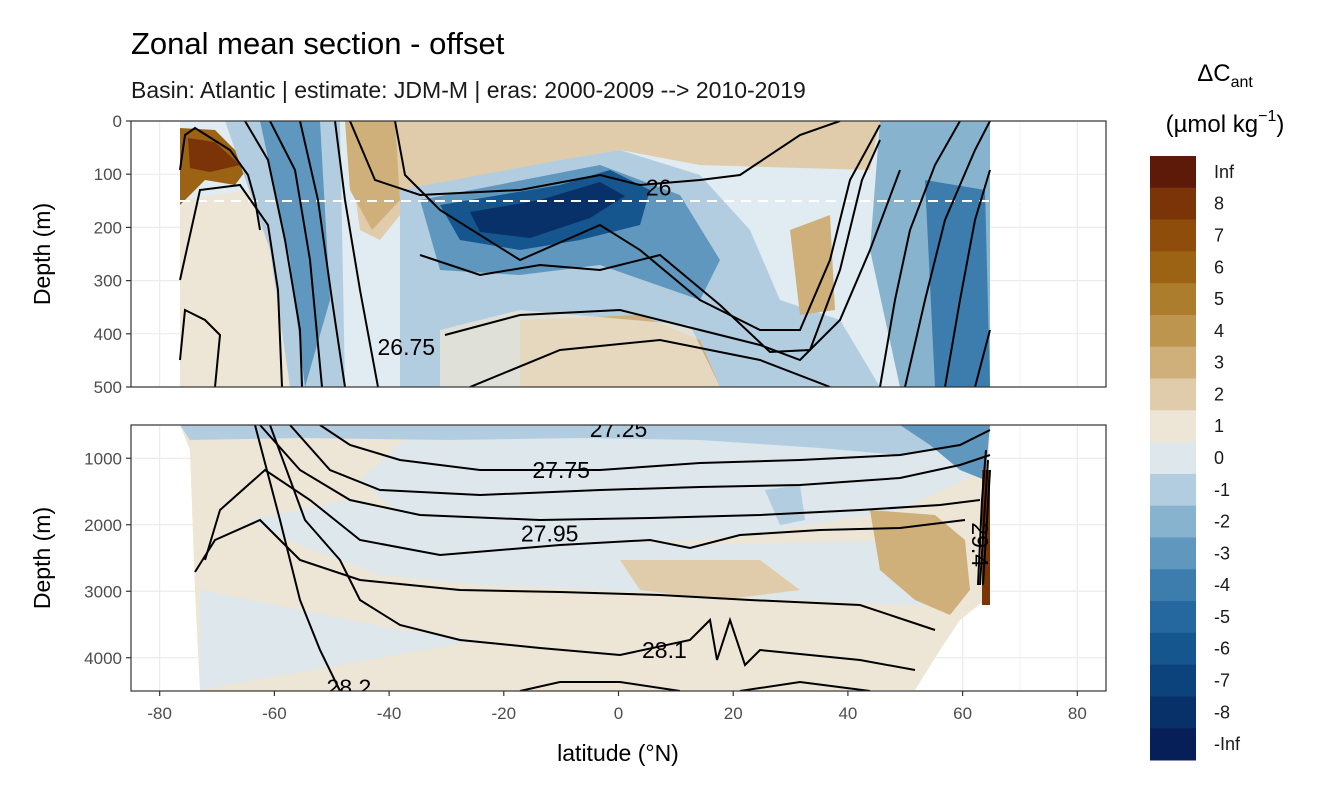 This screenshot has width=1344, height=806. What do you see at coordinates (159, 713) in the screenshot?
I see `x-tick-label: -80` at bounding box center [159, 713].